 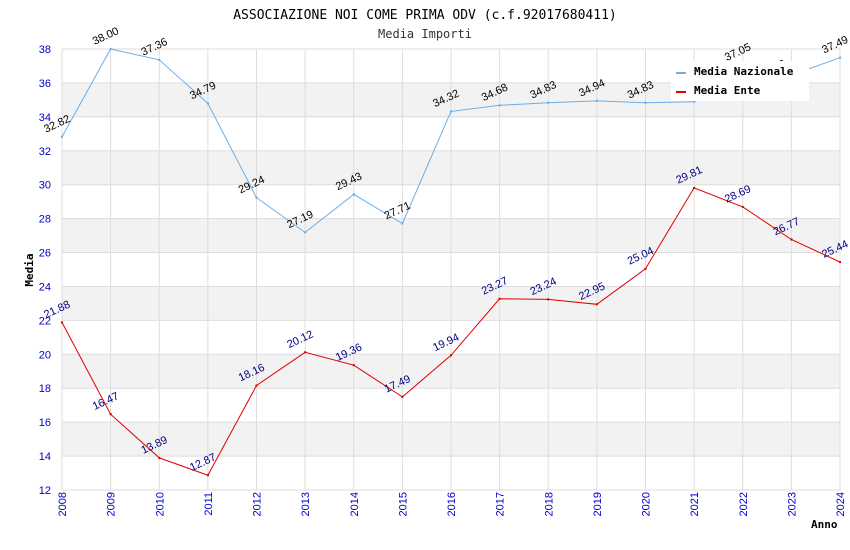 I want to click on x-tick-label: 2023, so click(x=792, y=504).